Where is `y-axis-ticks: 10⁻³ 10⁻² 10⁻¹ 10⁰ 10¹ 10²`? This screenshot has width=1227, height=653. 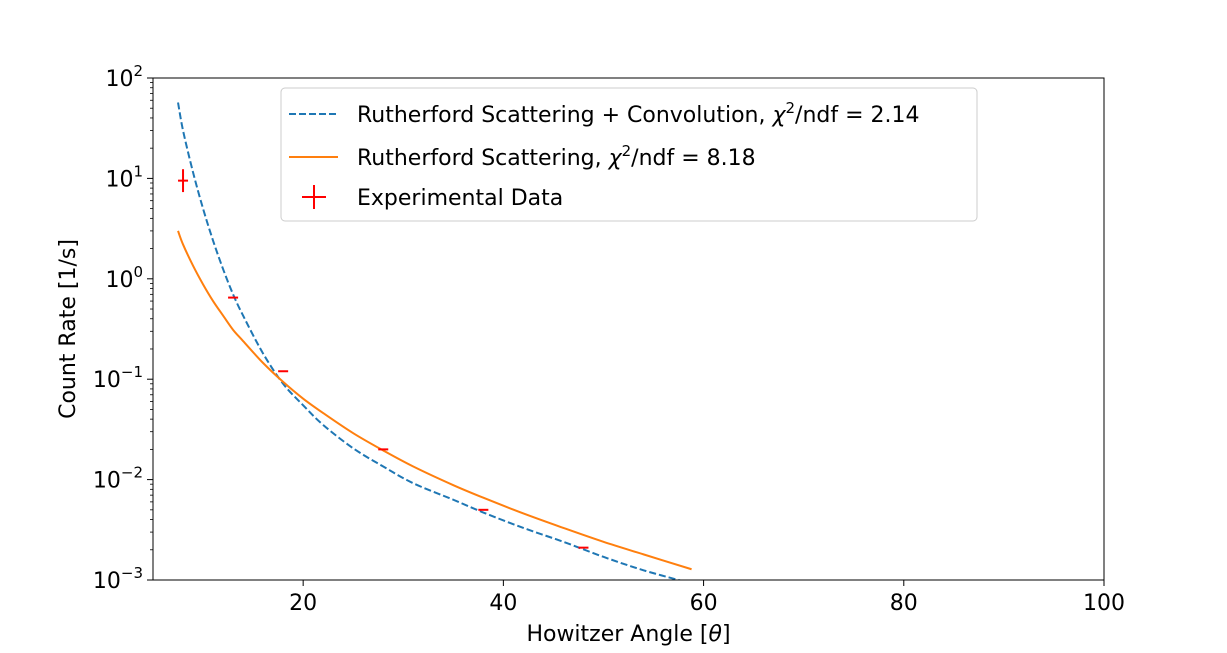 y-axis-ticks: 10⁻³ 10⁻² 10⁻¹ 10⁰ 10¹ 10² is located at coordinates (123, 328).